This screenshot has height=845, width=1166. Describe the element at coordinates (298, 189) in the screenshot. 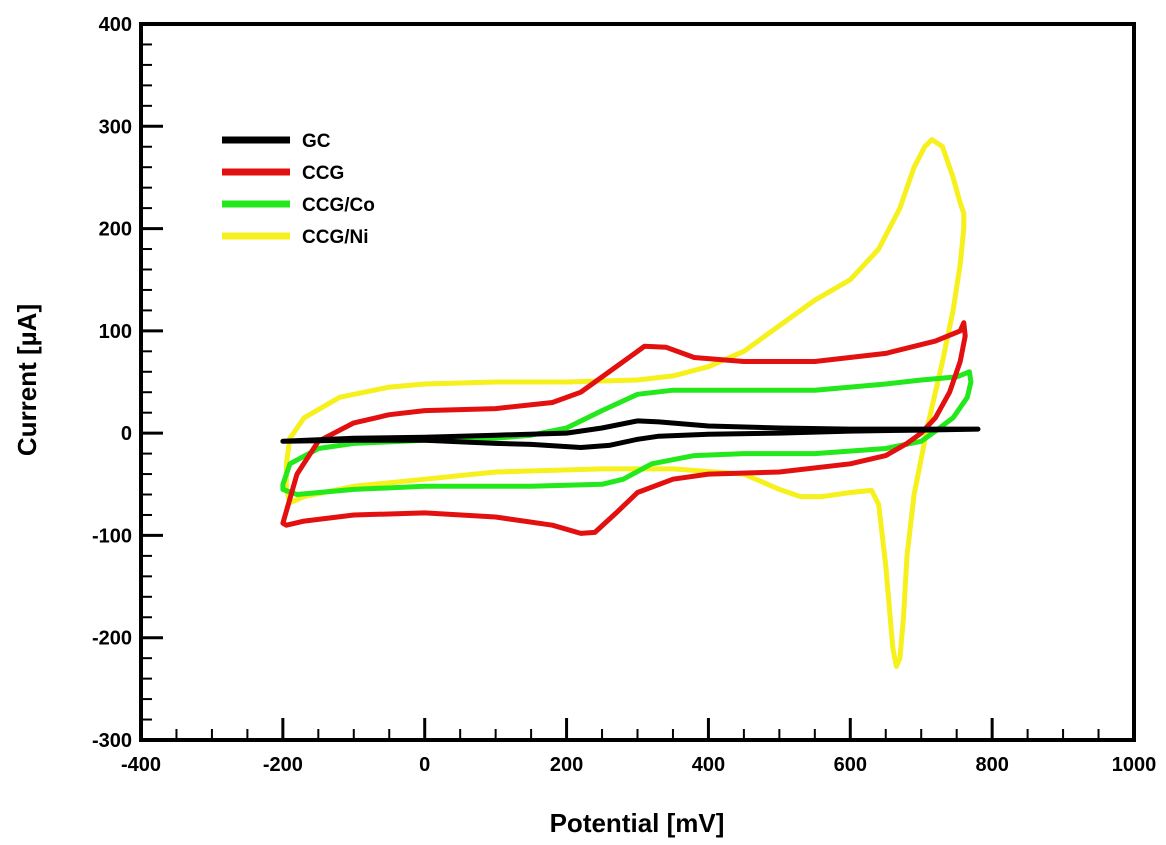

I see `legend: GC CCG CCG/Co CCG/Ni` at that location.